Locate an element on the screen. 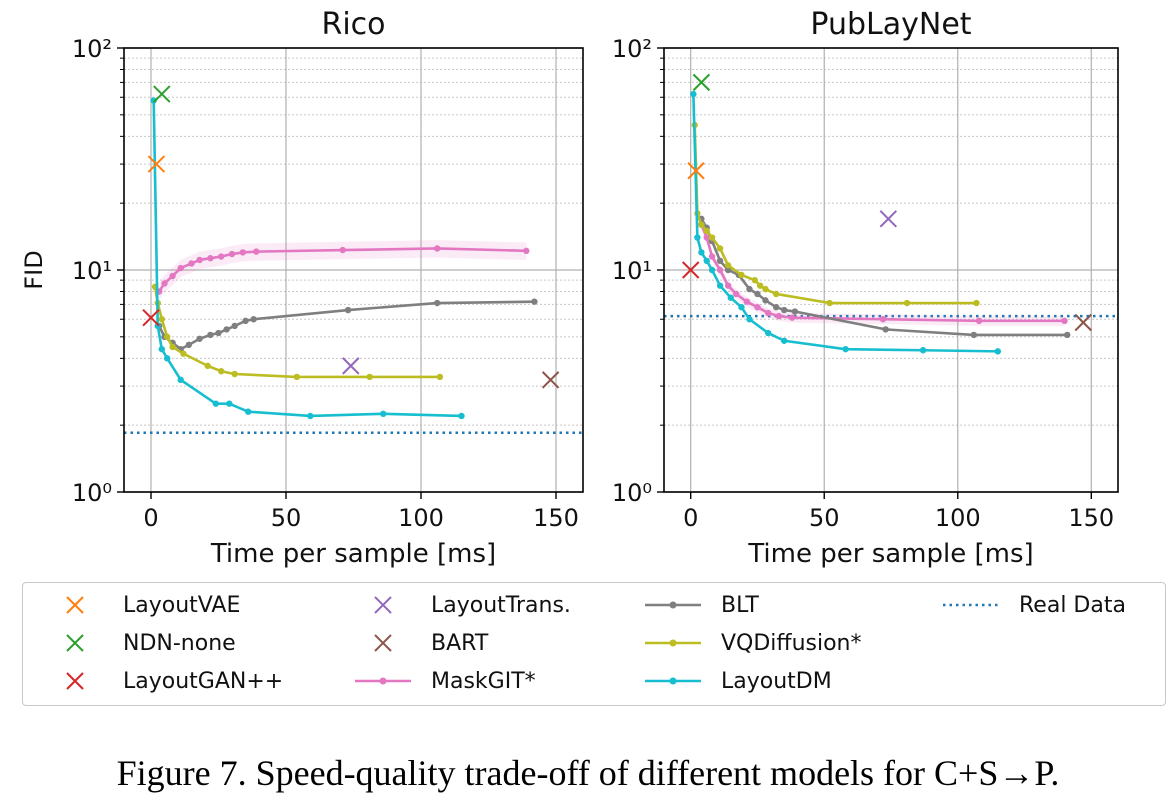  legend-marker-ndn-none is located at coordinates (75, 643).